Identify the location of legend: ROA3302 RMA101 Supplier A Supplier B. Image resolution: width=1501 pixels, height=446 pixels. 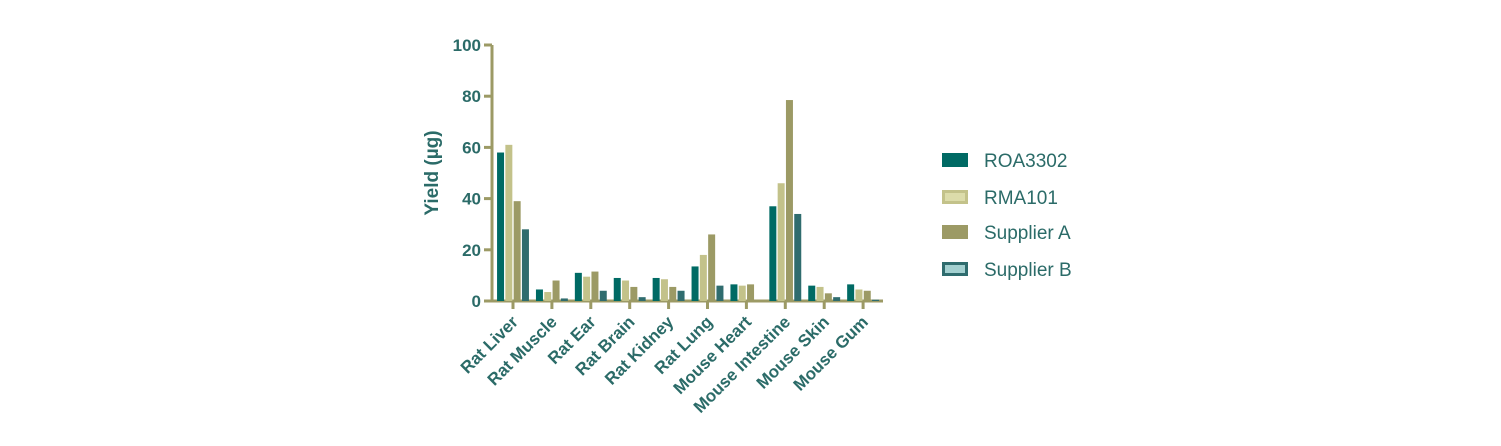
(1007, 216).